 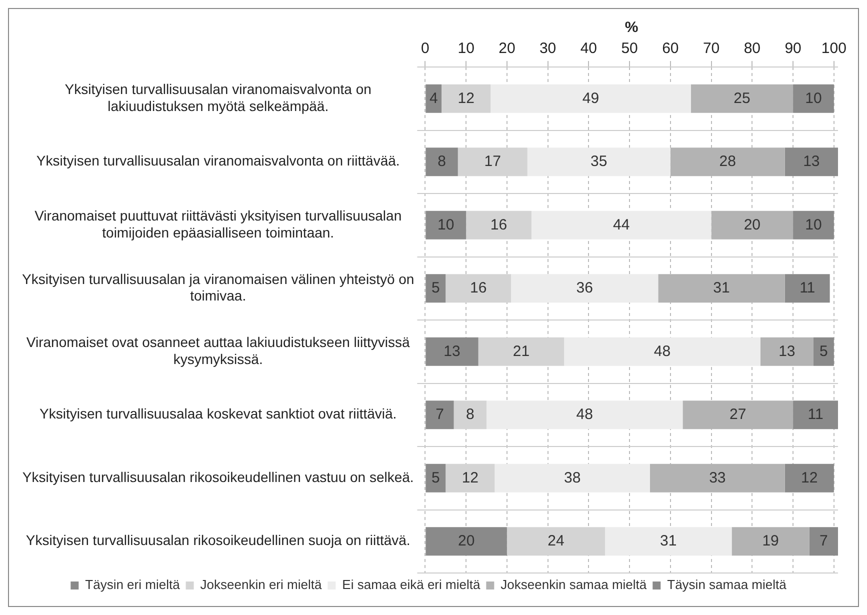 I want to click on data-label: 28, so click(x=727, y=161).